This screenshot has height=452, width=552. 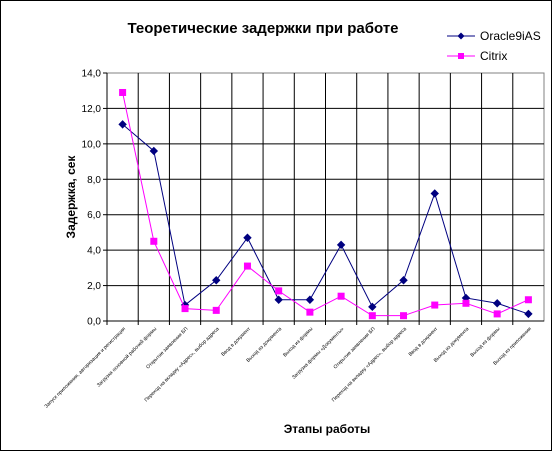 I want to click on x-category-label: Загрузка основной рабочей формы, so click(x=126, y=356).